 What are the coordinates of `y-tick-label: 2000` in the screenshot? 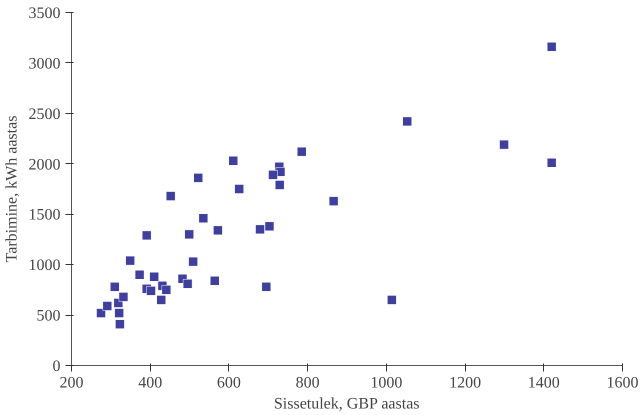 It's located at (44, 165).